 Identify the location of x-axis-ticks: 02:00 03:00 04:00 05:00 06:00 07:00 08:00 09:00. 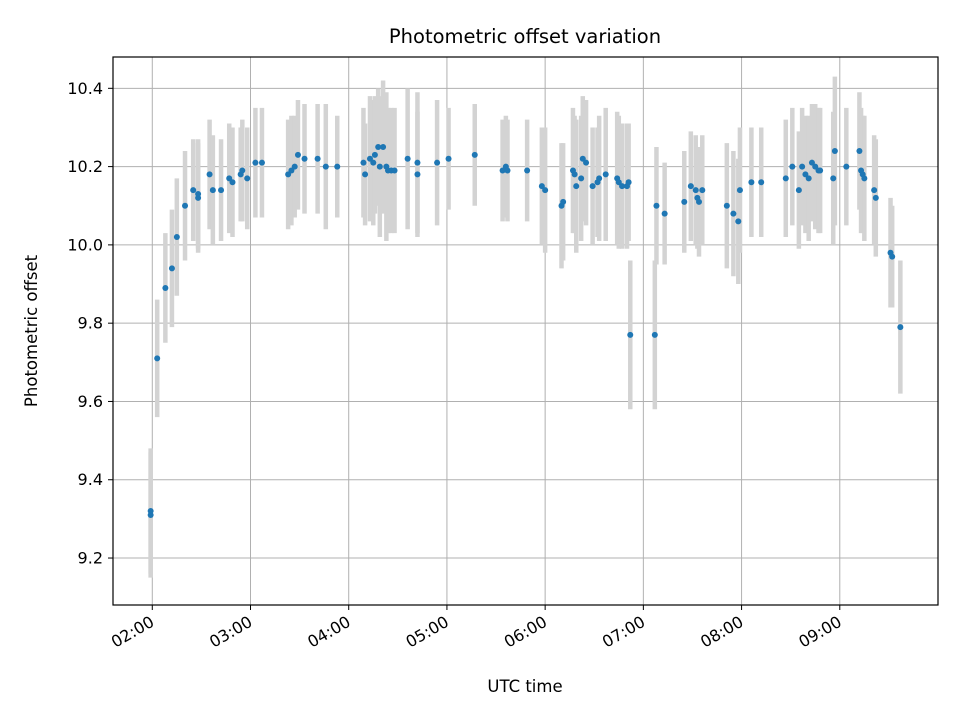
(476, 628).